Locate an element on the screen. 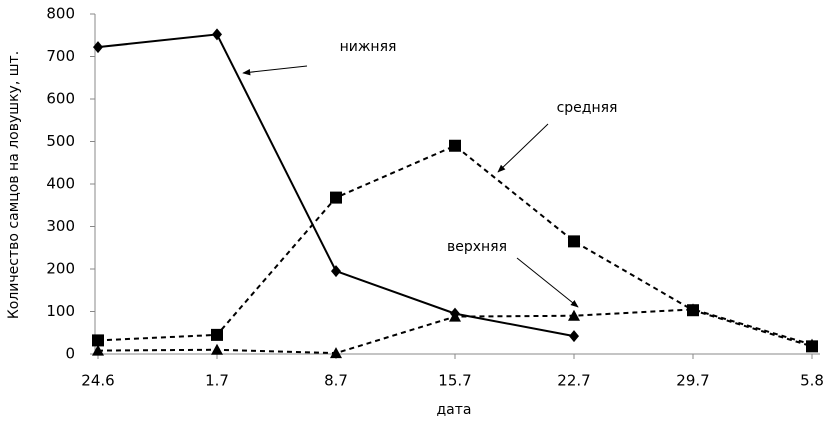 This screenshot has width=833, height=432. y-tick-label: 400 is located at coordinates (60, 184).